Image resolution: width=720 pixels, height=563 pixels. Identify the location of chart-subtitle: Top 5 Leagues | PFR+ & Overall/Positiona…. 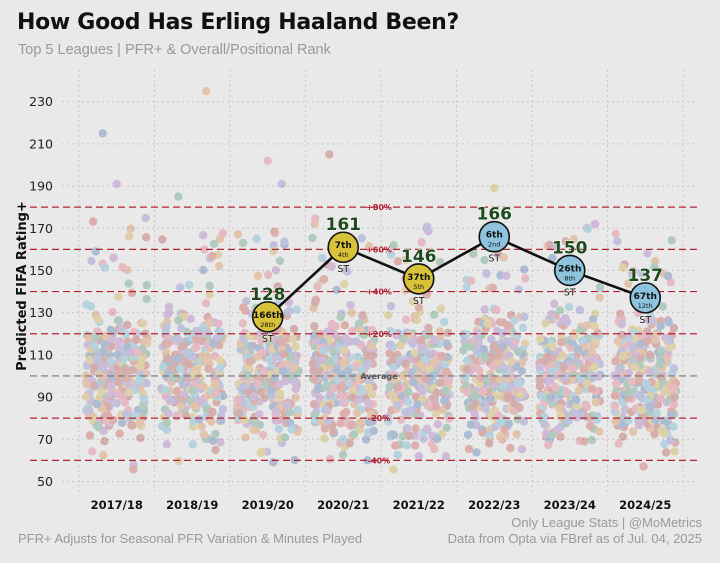
(174, 50).